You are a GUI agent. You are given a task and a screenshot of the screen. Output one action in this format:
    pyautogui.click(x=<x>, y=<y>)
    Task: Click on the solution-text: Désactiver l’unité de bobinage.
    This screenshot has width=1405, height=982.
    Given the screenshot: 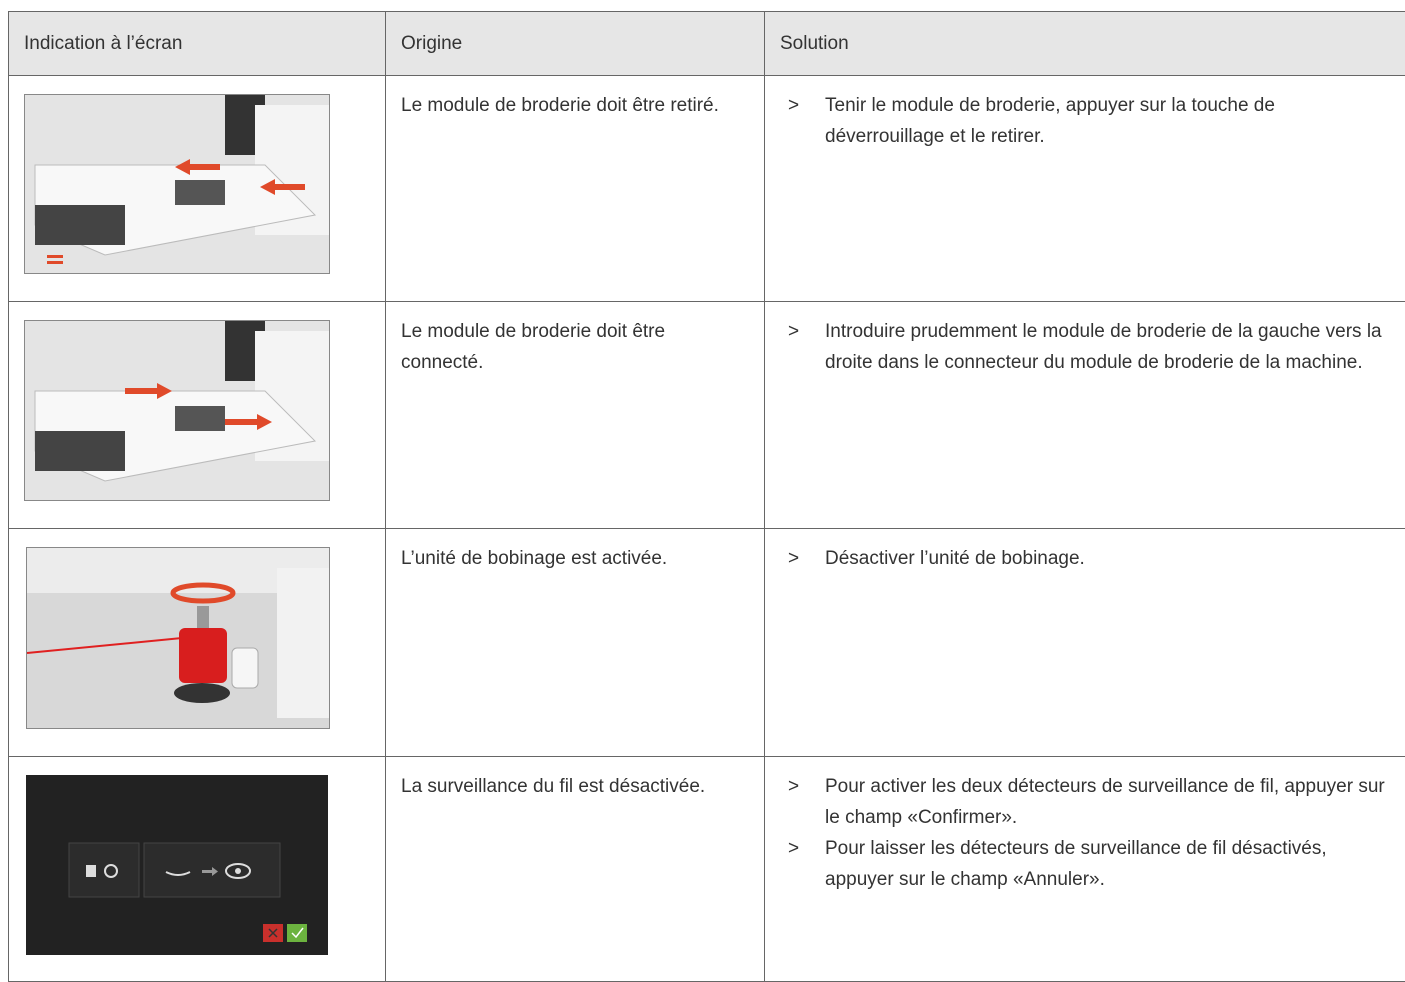 What is the action you would take?
    pyautogui.click(x=955, y=558)
    